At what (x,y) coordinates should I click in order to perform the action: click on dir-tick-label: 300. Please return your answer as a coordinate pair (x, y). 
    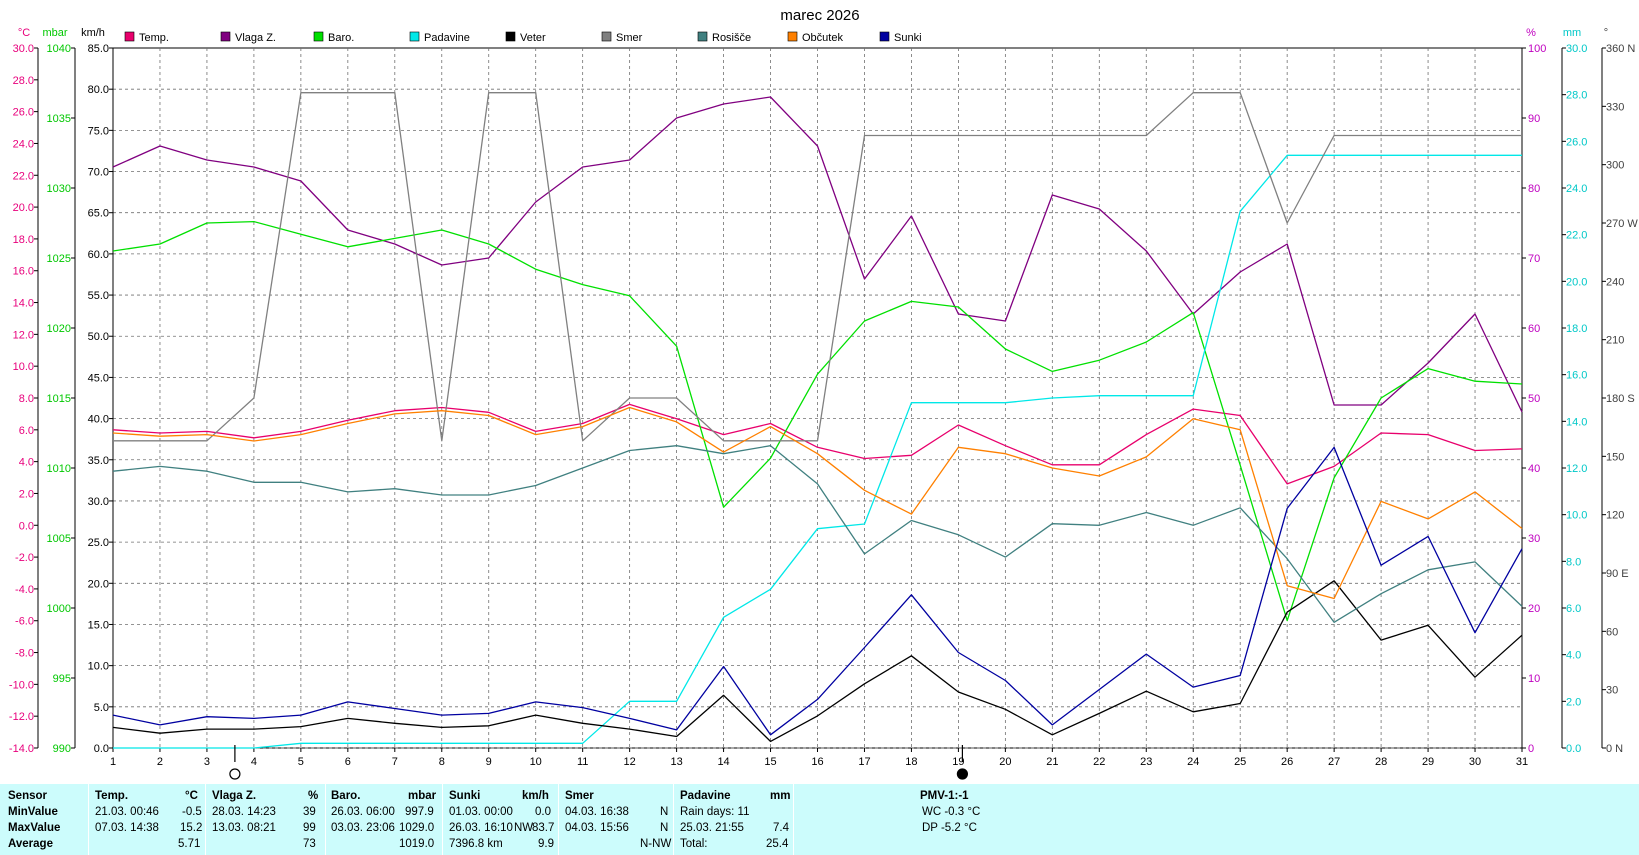
    Looking at the image, I should click on (1615, 166).